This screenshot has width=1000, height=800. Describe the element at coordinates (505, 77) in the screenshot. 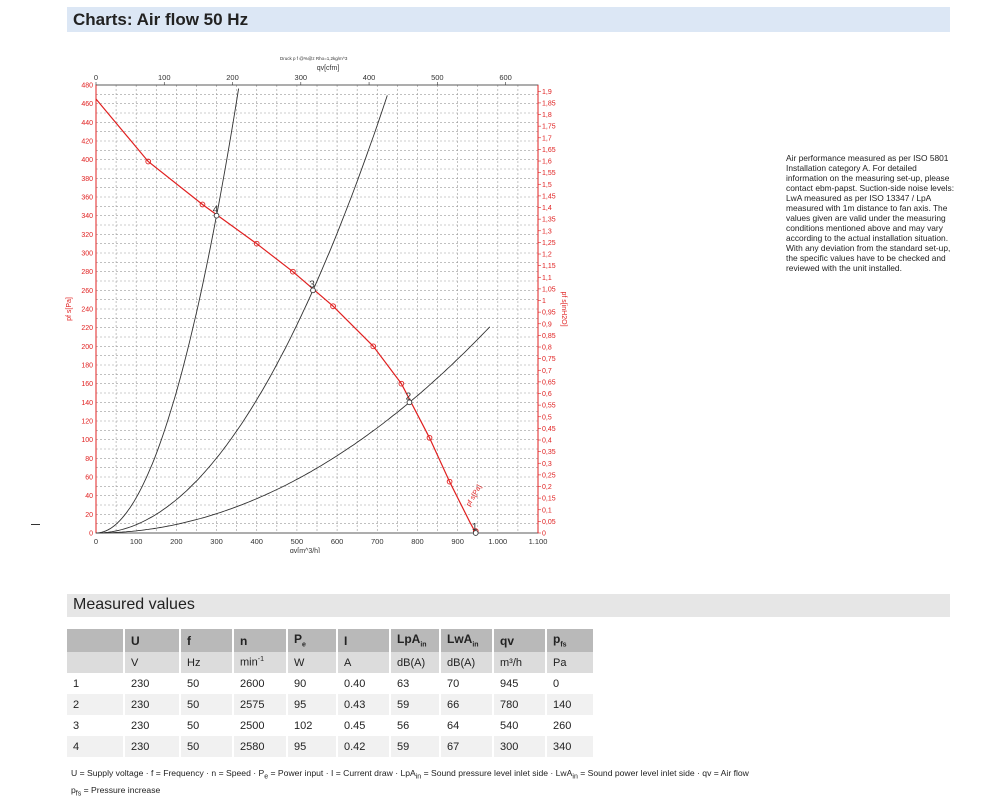

I see `top-tick-label: 600` at that location.